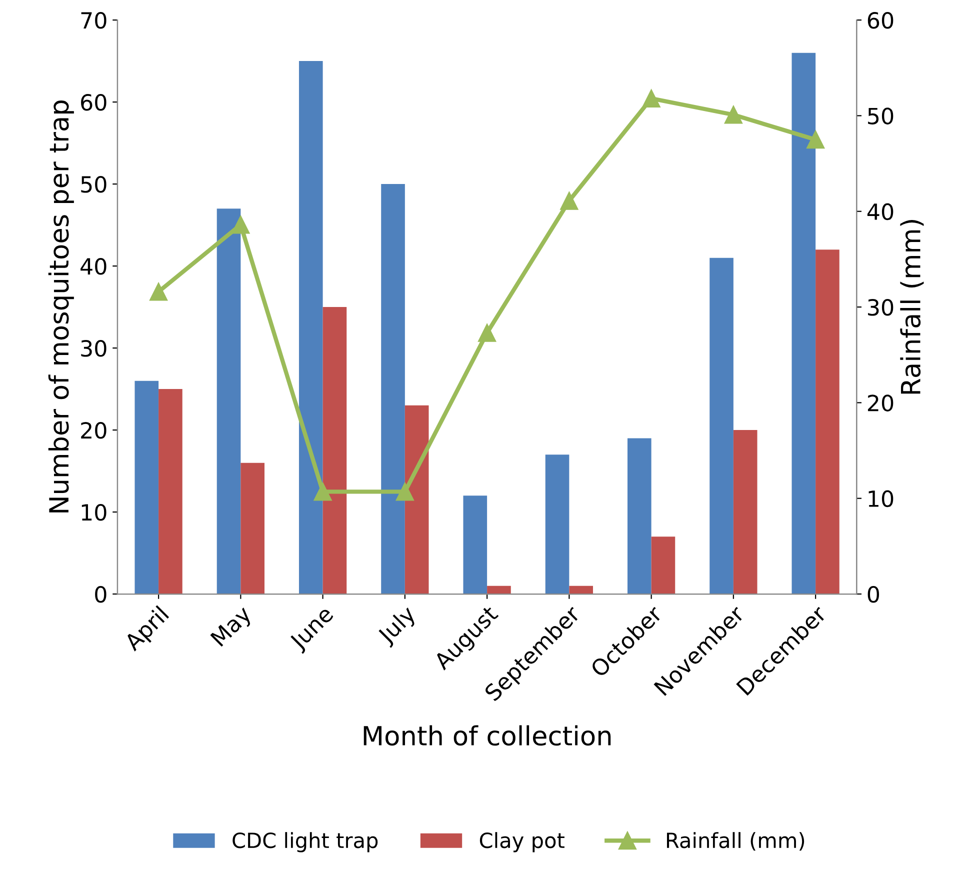 The image size is (979, 871). I want to click on legend-label: Clay pot, so click(522, 842).